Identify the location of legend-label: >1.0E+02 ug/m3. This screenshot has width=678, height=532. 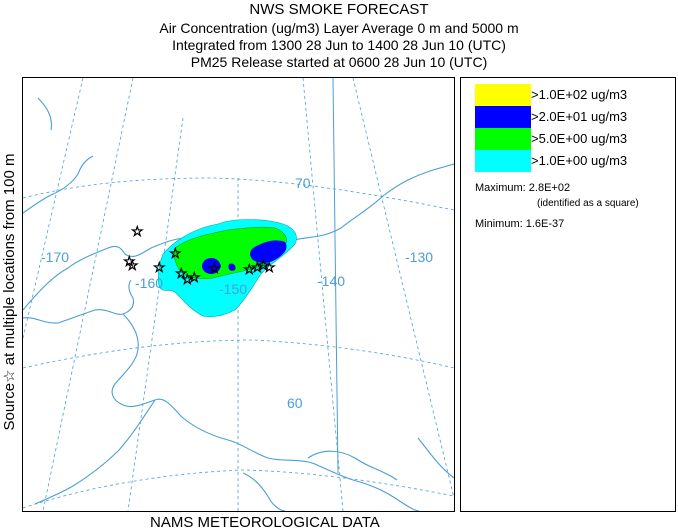
(579, 94).